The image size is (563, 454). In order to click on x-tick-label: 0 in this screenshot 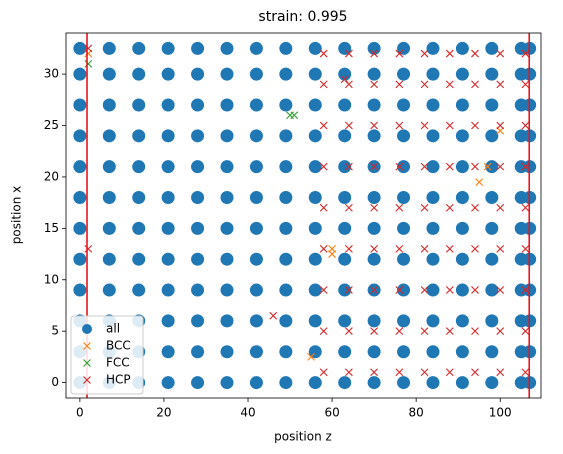, I will do `click(80, 413)`.